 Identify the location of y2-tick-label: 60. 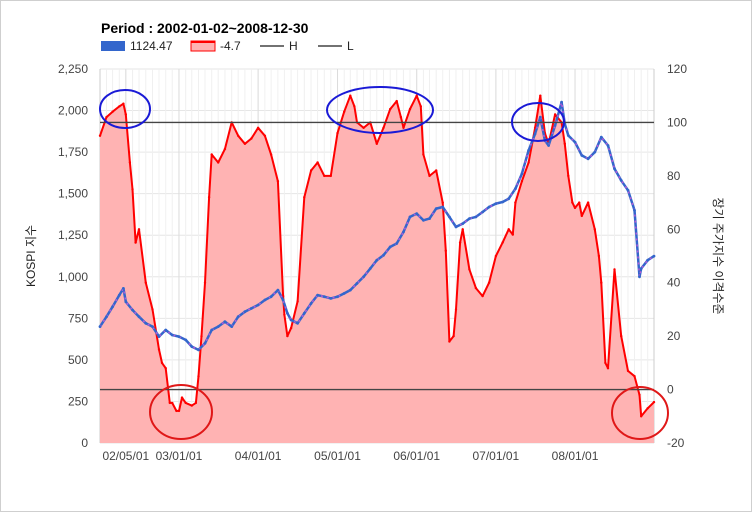
(674, 229).